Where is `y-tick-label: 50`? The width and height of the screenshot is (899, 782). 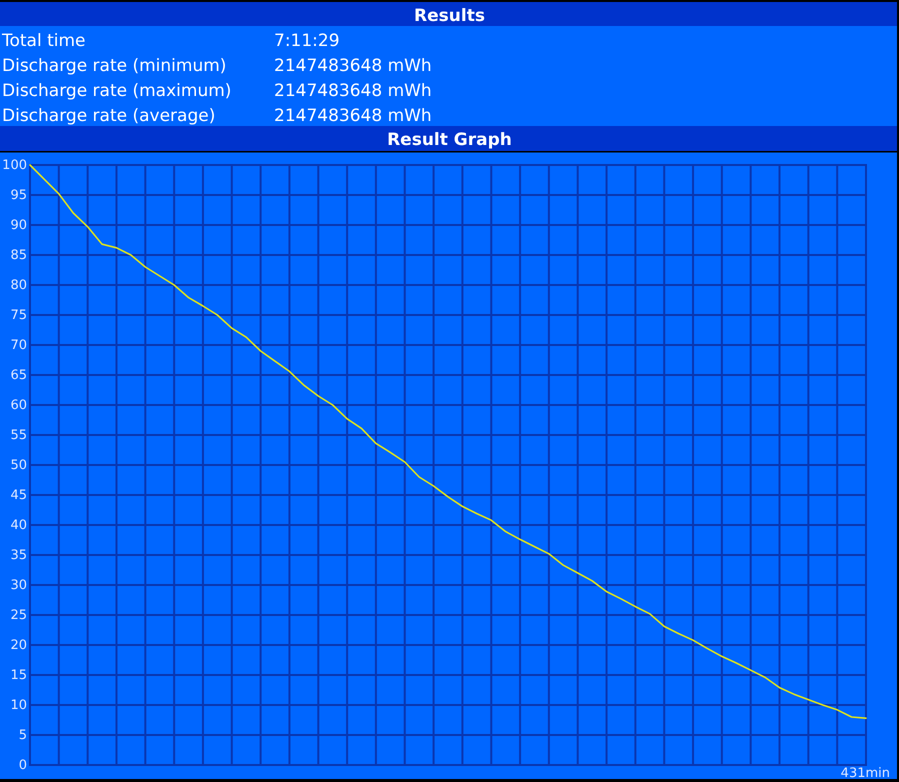 y-tick-label: 50 is located at coordinates (18, 466).